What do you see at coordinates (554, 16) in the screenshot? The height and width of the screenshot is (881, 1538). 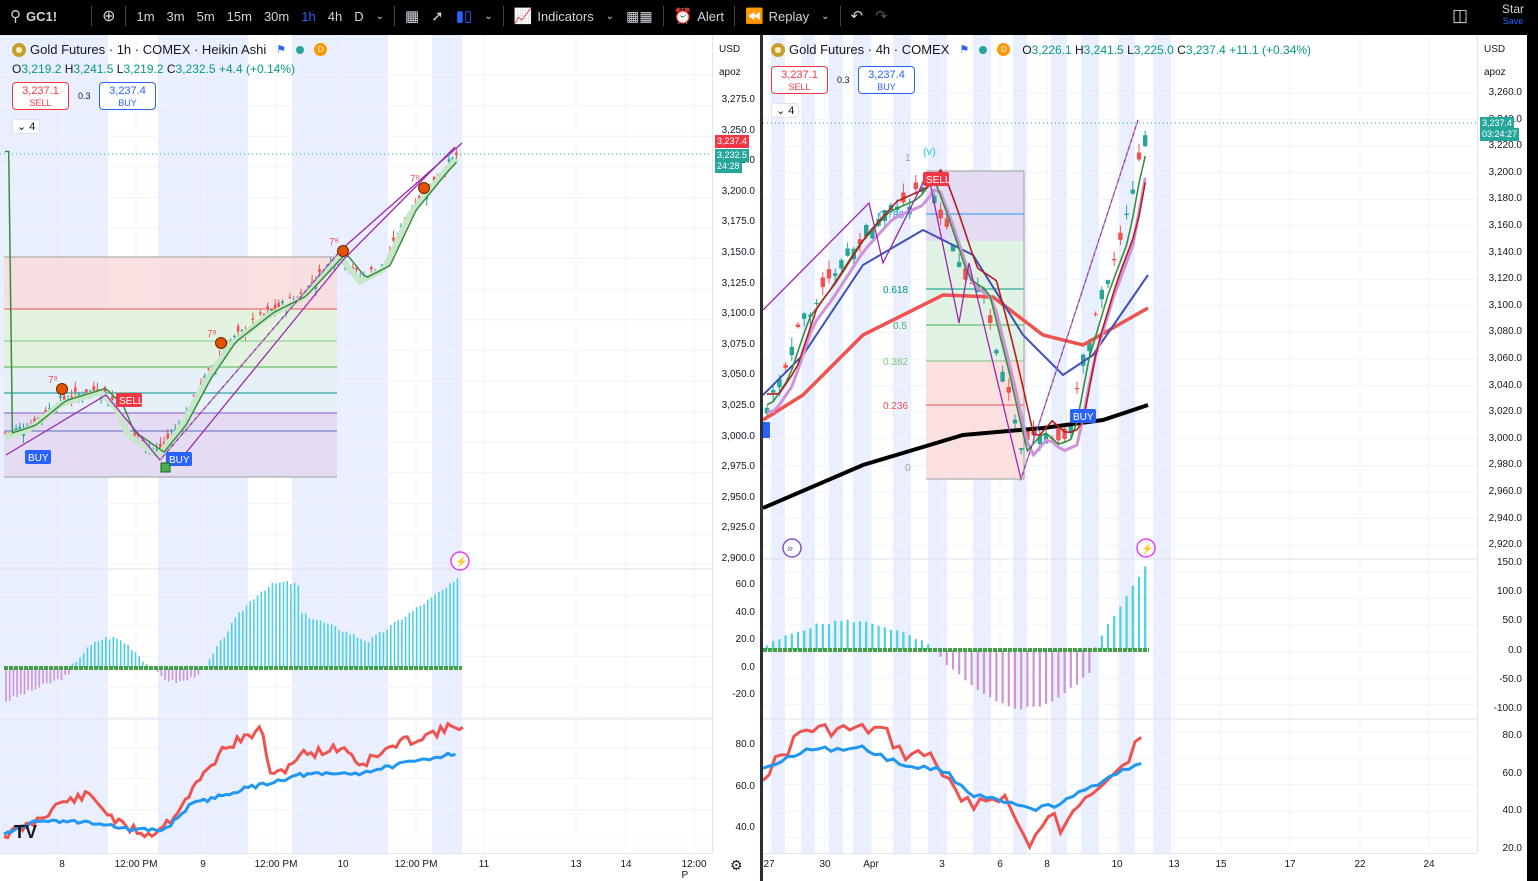 I see `indicators-button: 📈 Indicators` at bounding box center [554, 16].